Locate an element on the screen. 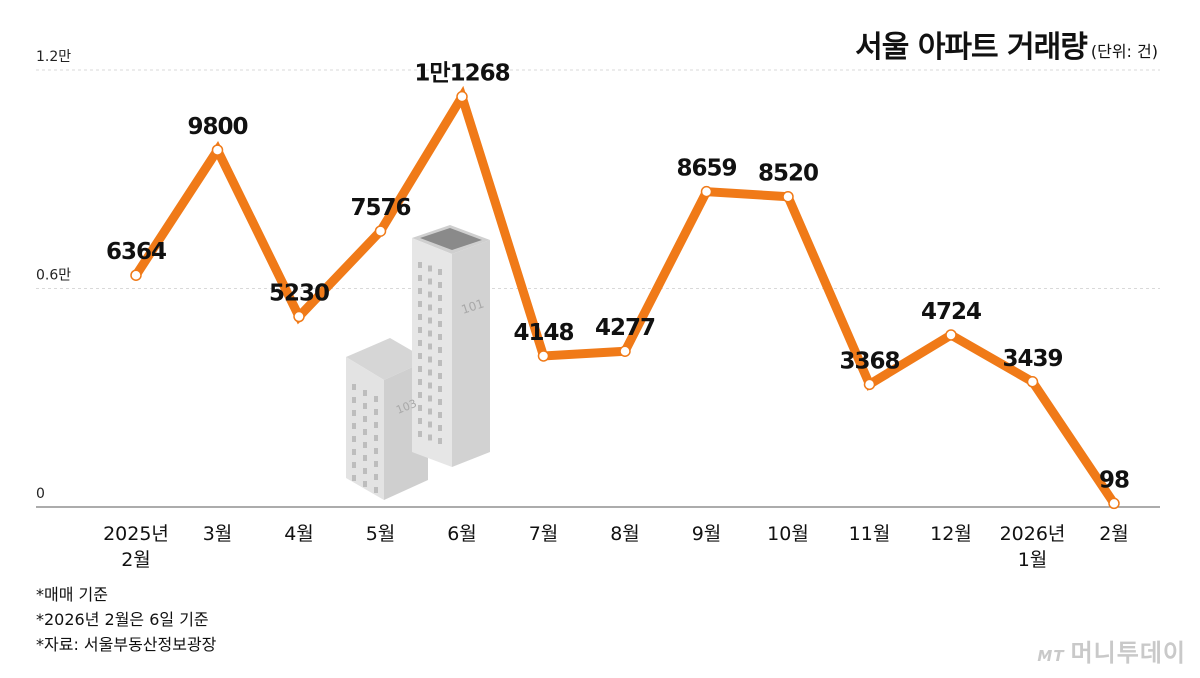 The width and height of the screenshot is (1200, 678). data-label: 5230 is located at coordinates (299, 294).